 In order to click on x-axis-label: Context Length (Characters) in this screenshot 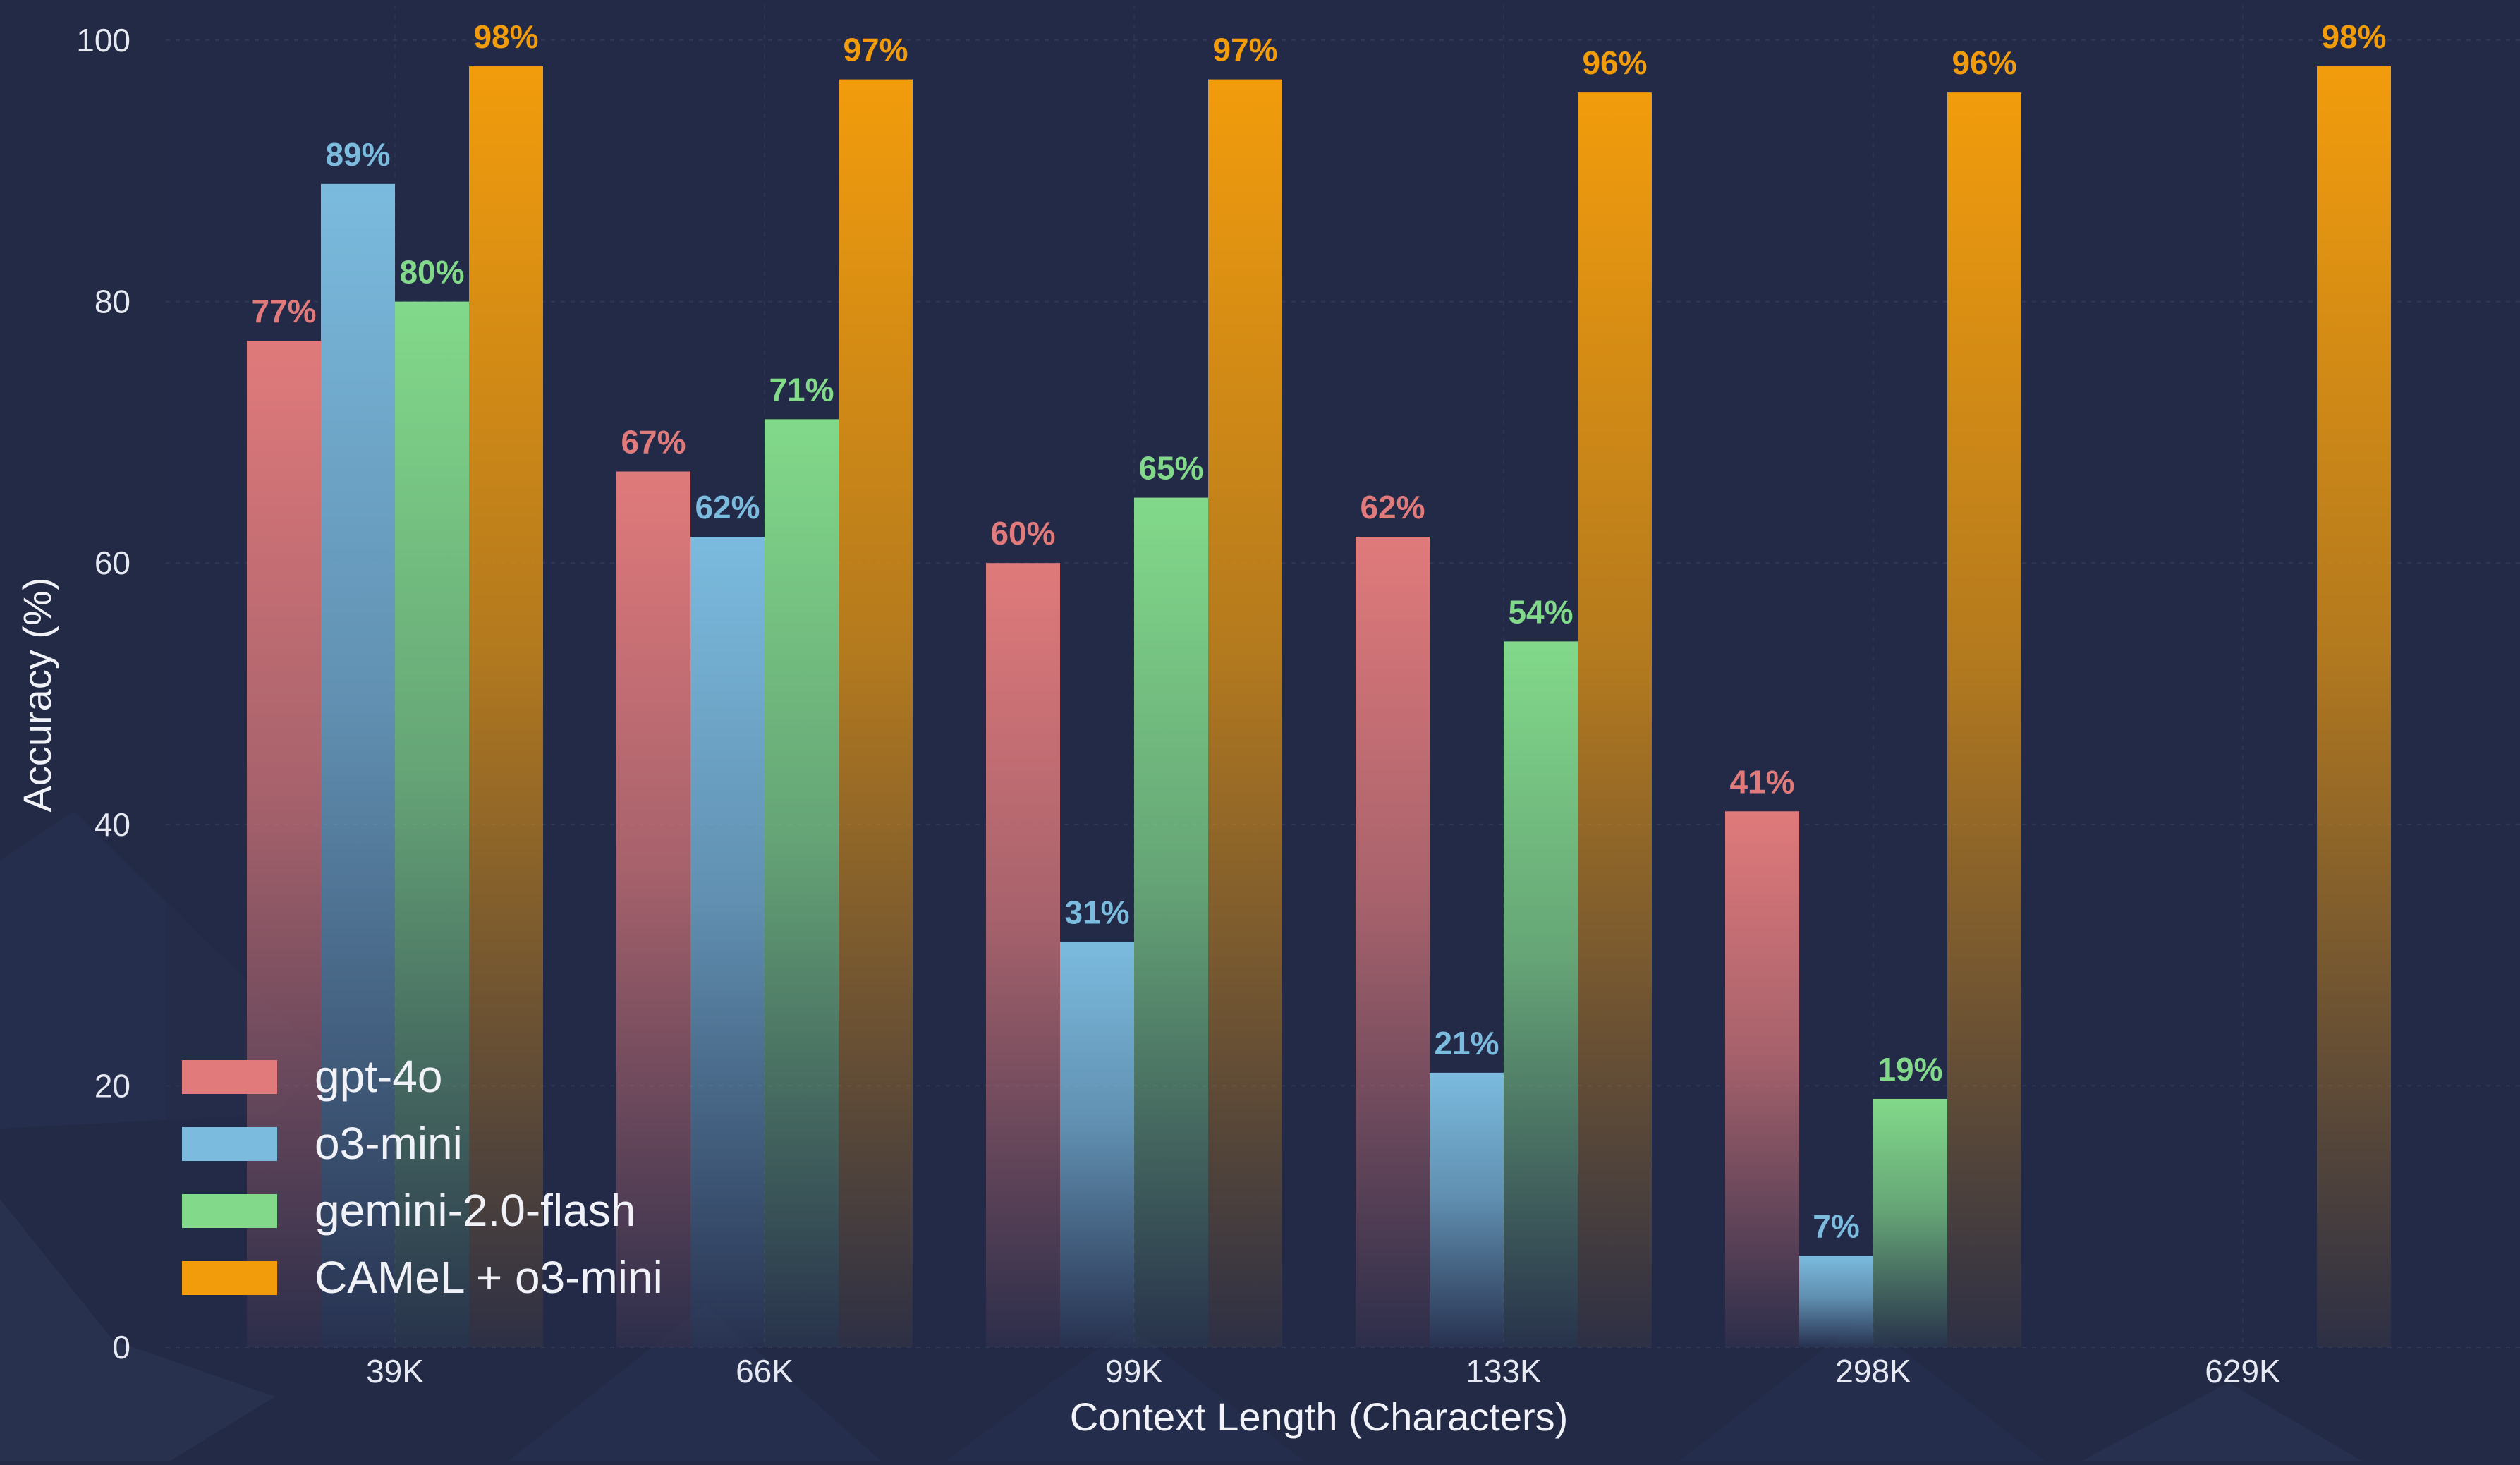, I will do `click(1319, 1416)`.